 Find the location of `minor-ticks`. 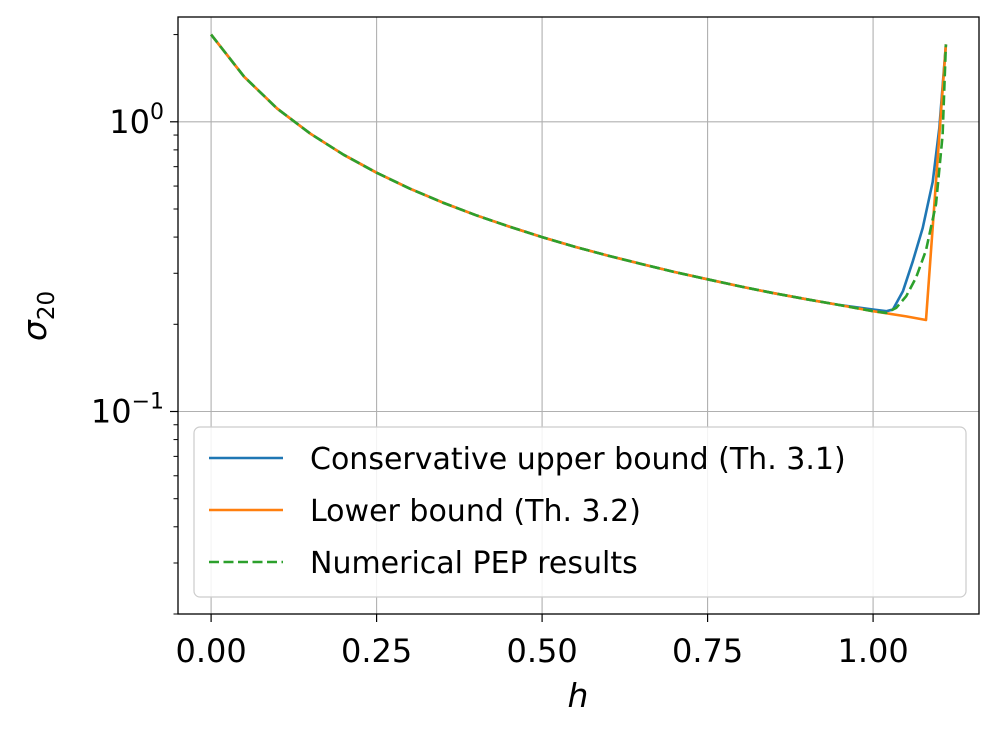

minor-ticks is located at coordinates (175, 324).